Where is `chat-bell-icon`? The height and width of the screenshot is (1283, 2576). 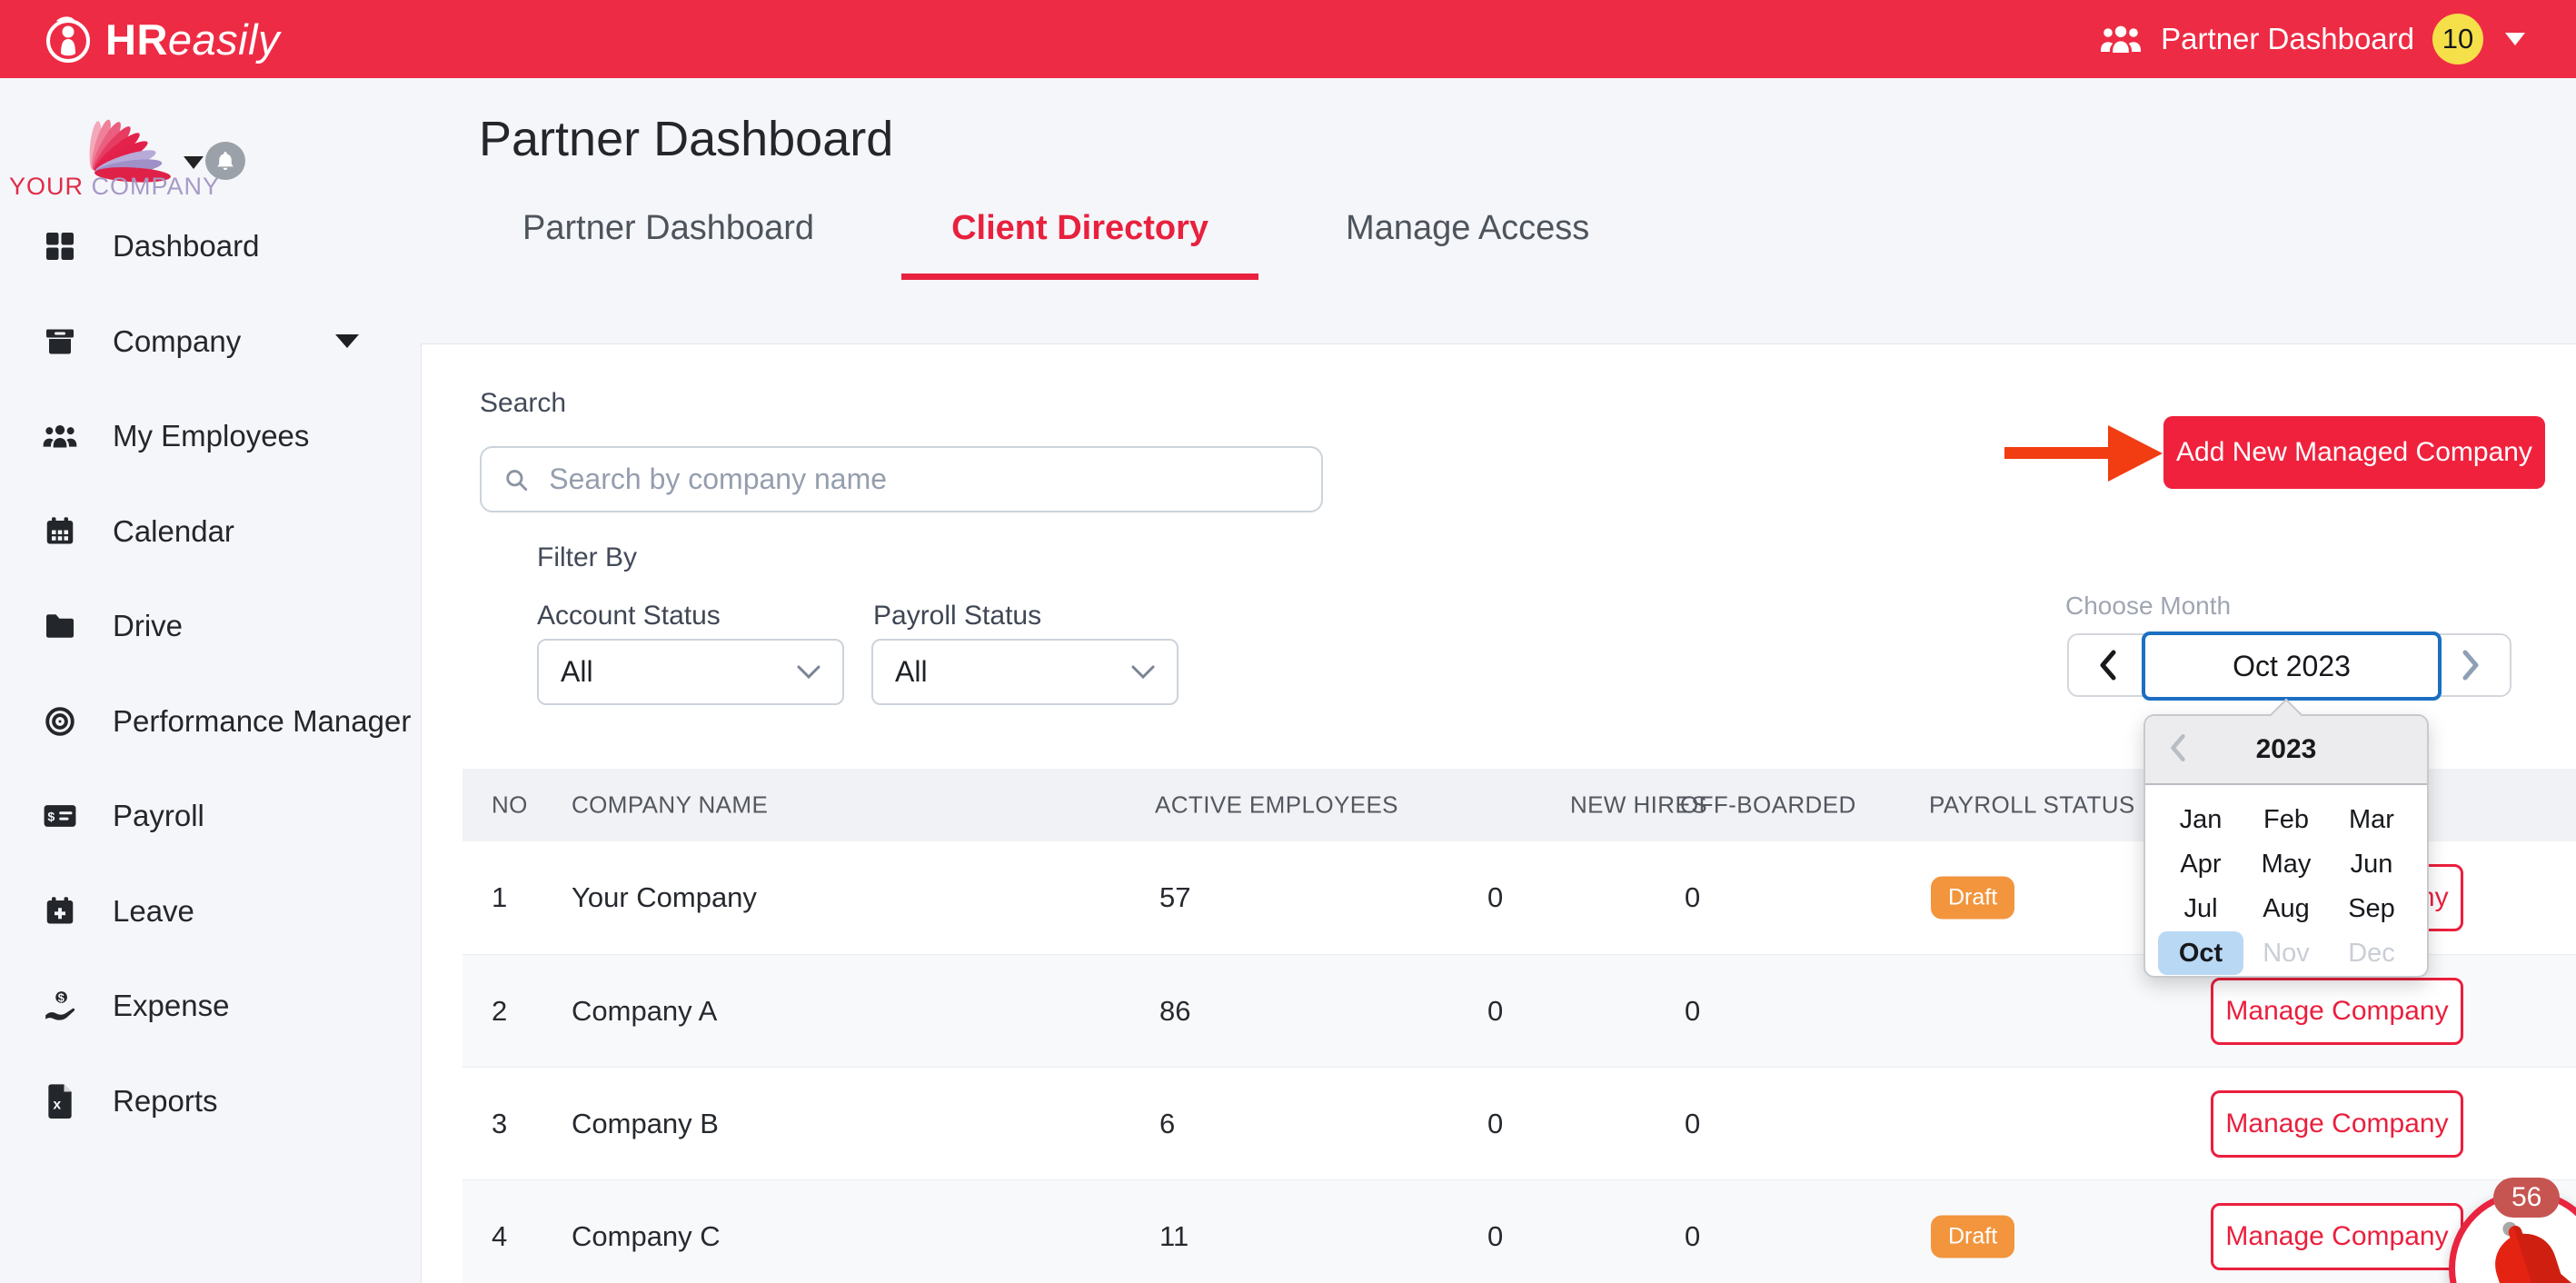
chat-bell-icon is located at coordinates (2534, 1252).